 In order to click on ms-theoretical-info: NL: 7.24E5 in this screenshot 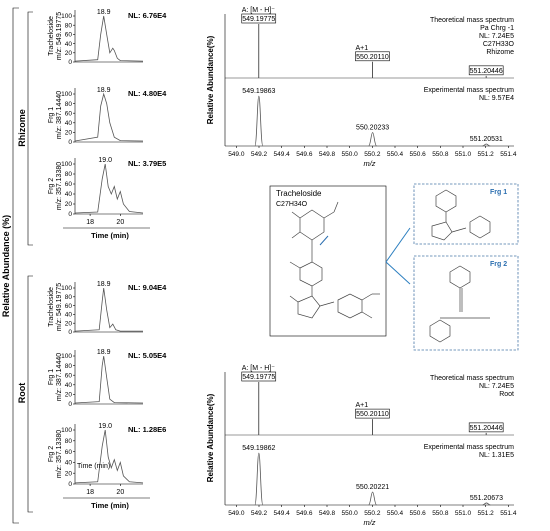, I will do `click(496, 386)`.